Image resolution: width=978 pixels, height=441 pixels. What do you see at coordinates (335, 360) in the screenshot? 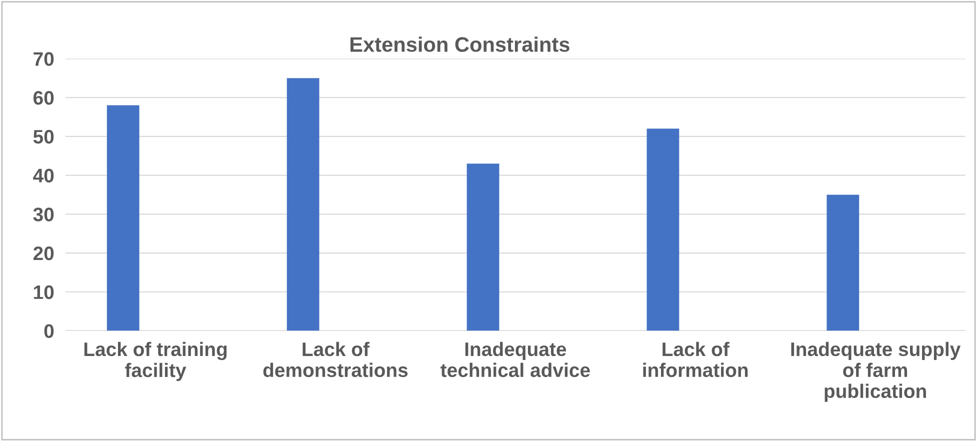
I see `x-tick-label: Lack of demonstrations` at bounding box center [335, 360].